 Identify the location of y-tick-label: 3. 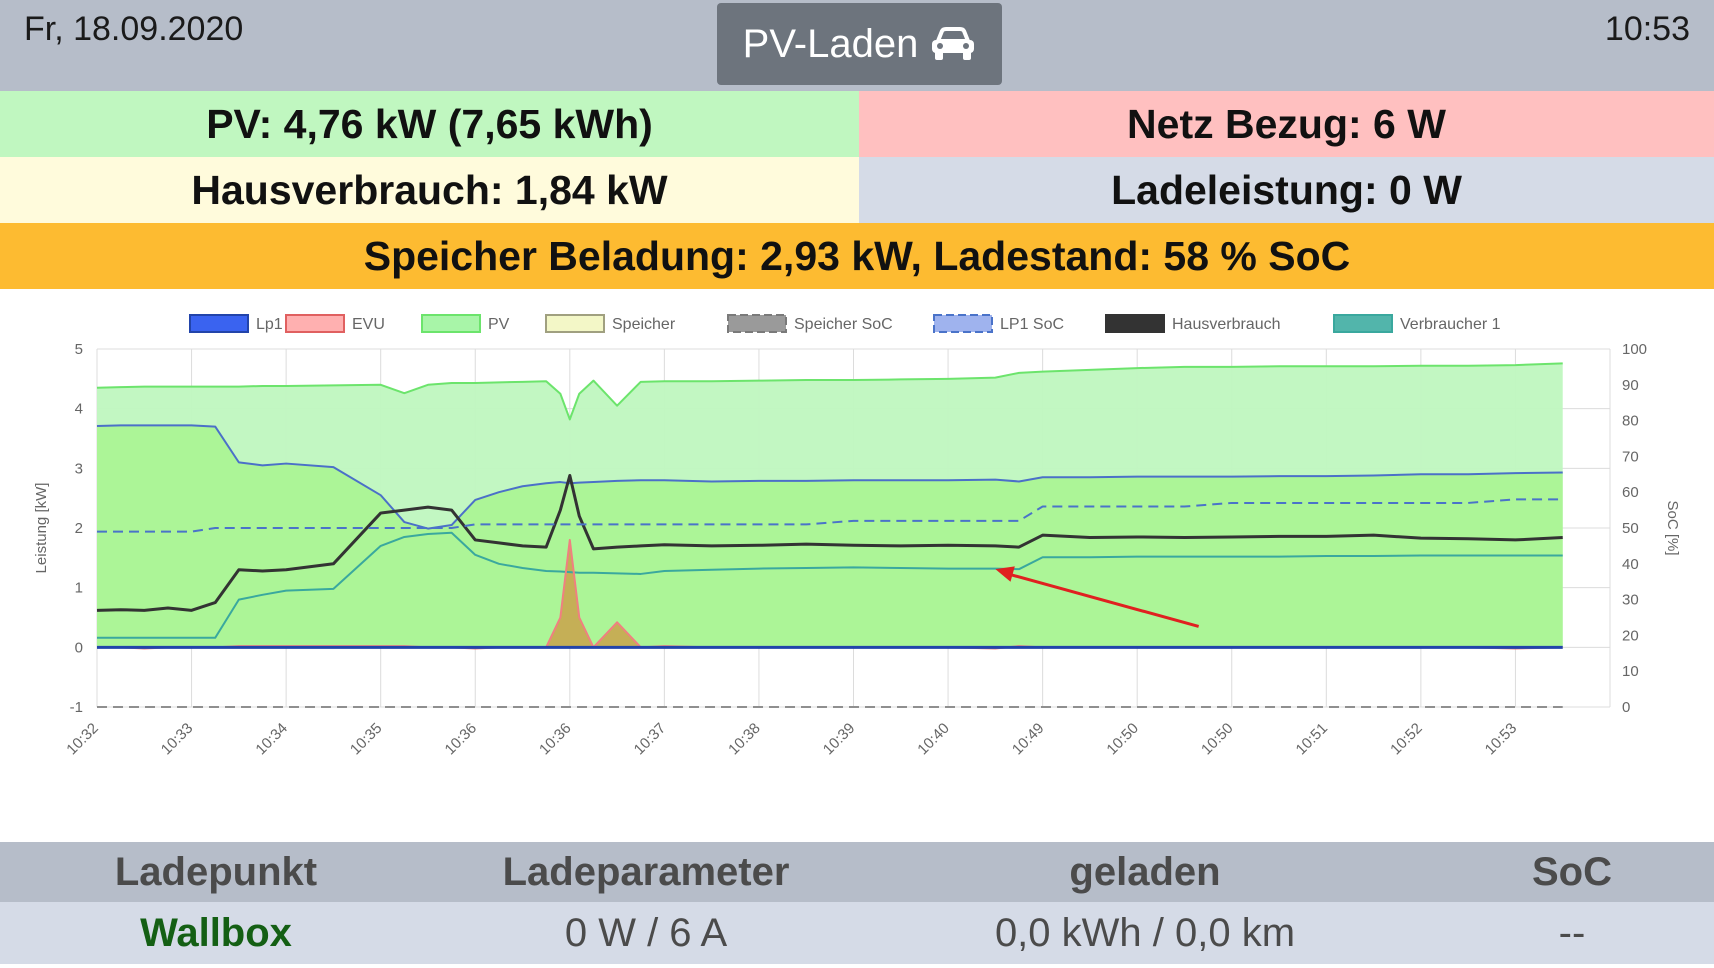
(79, 468).